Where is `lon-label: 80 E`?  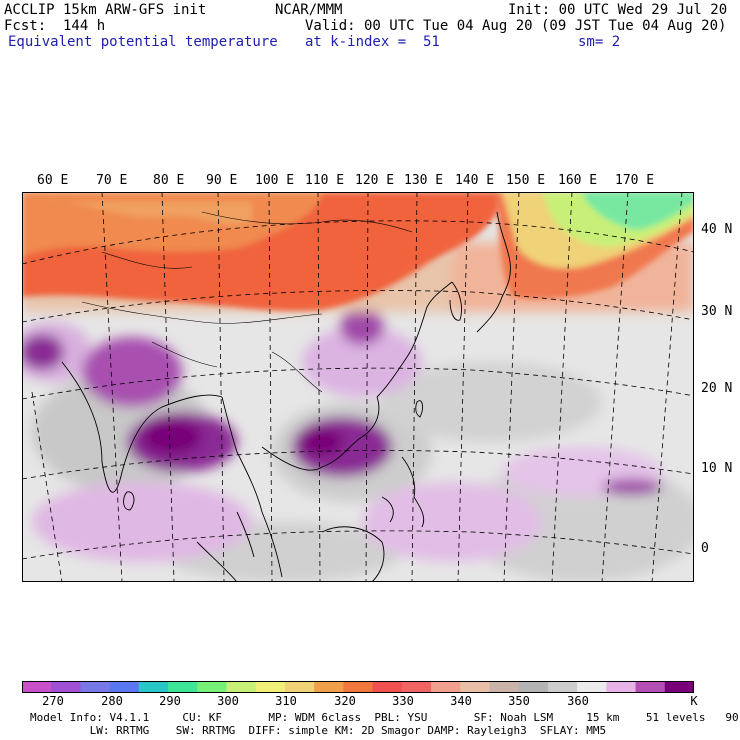 lon-label: 80 E is located at coordinates (169, 180).